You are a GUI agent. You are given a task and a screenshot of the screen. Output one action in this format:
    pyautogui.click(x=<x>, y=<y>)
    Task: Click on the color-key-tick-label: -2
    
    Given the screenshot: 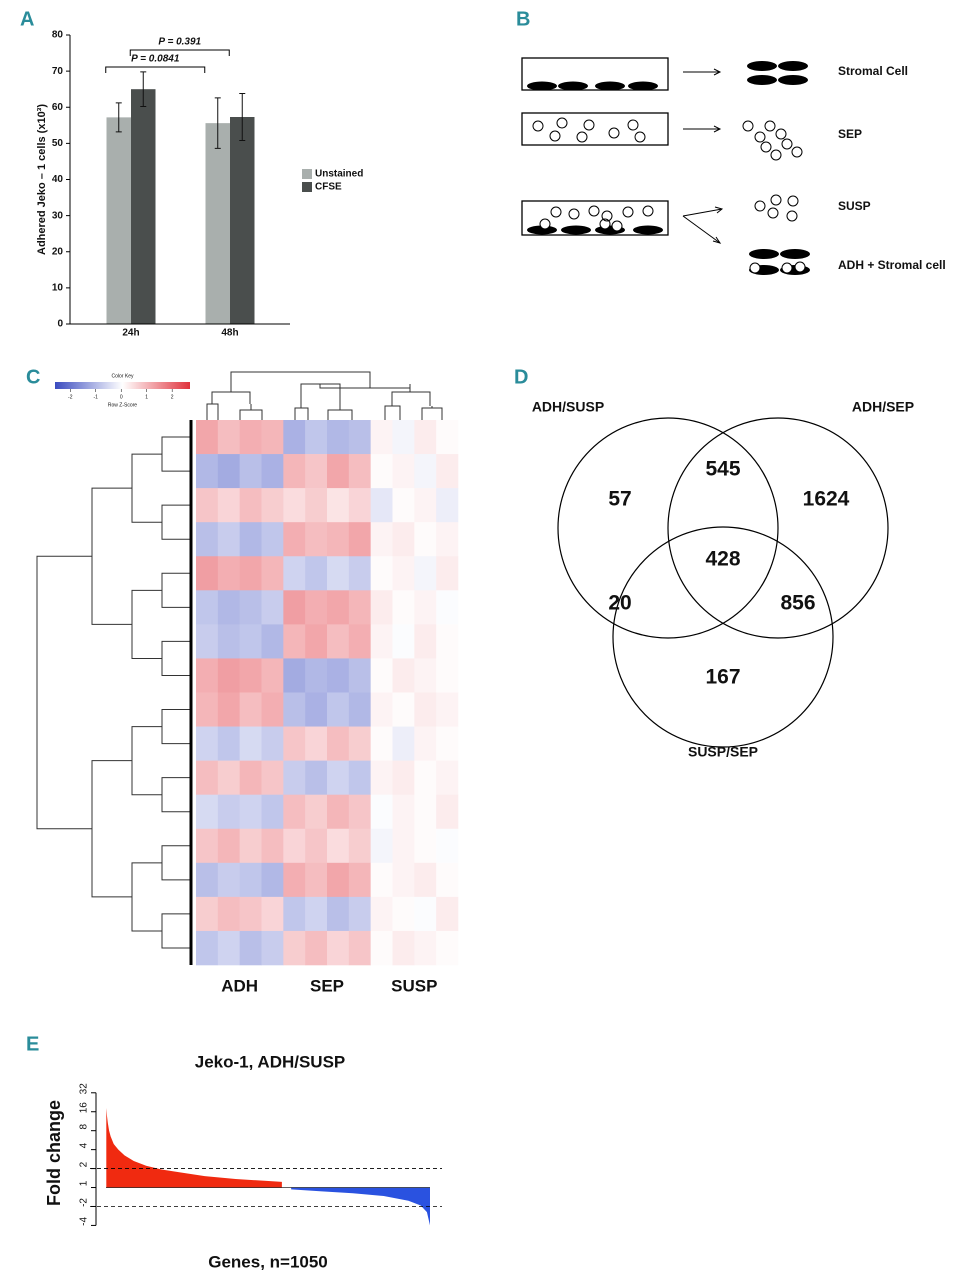 What is the action you would take?
    pyautogui.click(x=70, y=397)
    